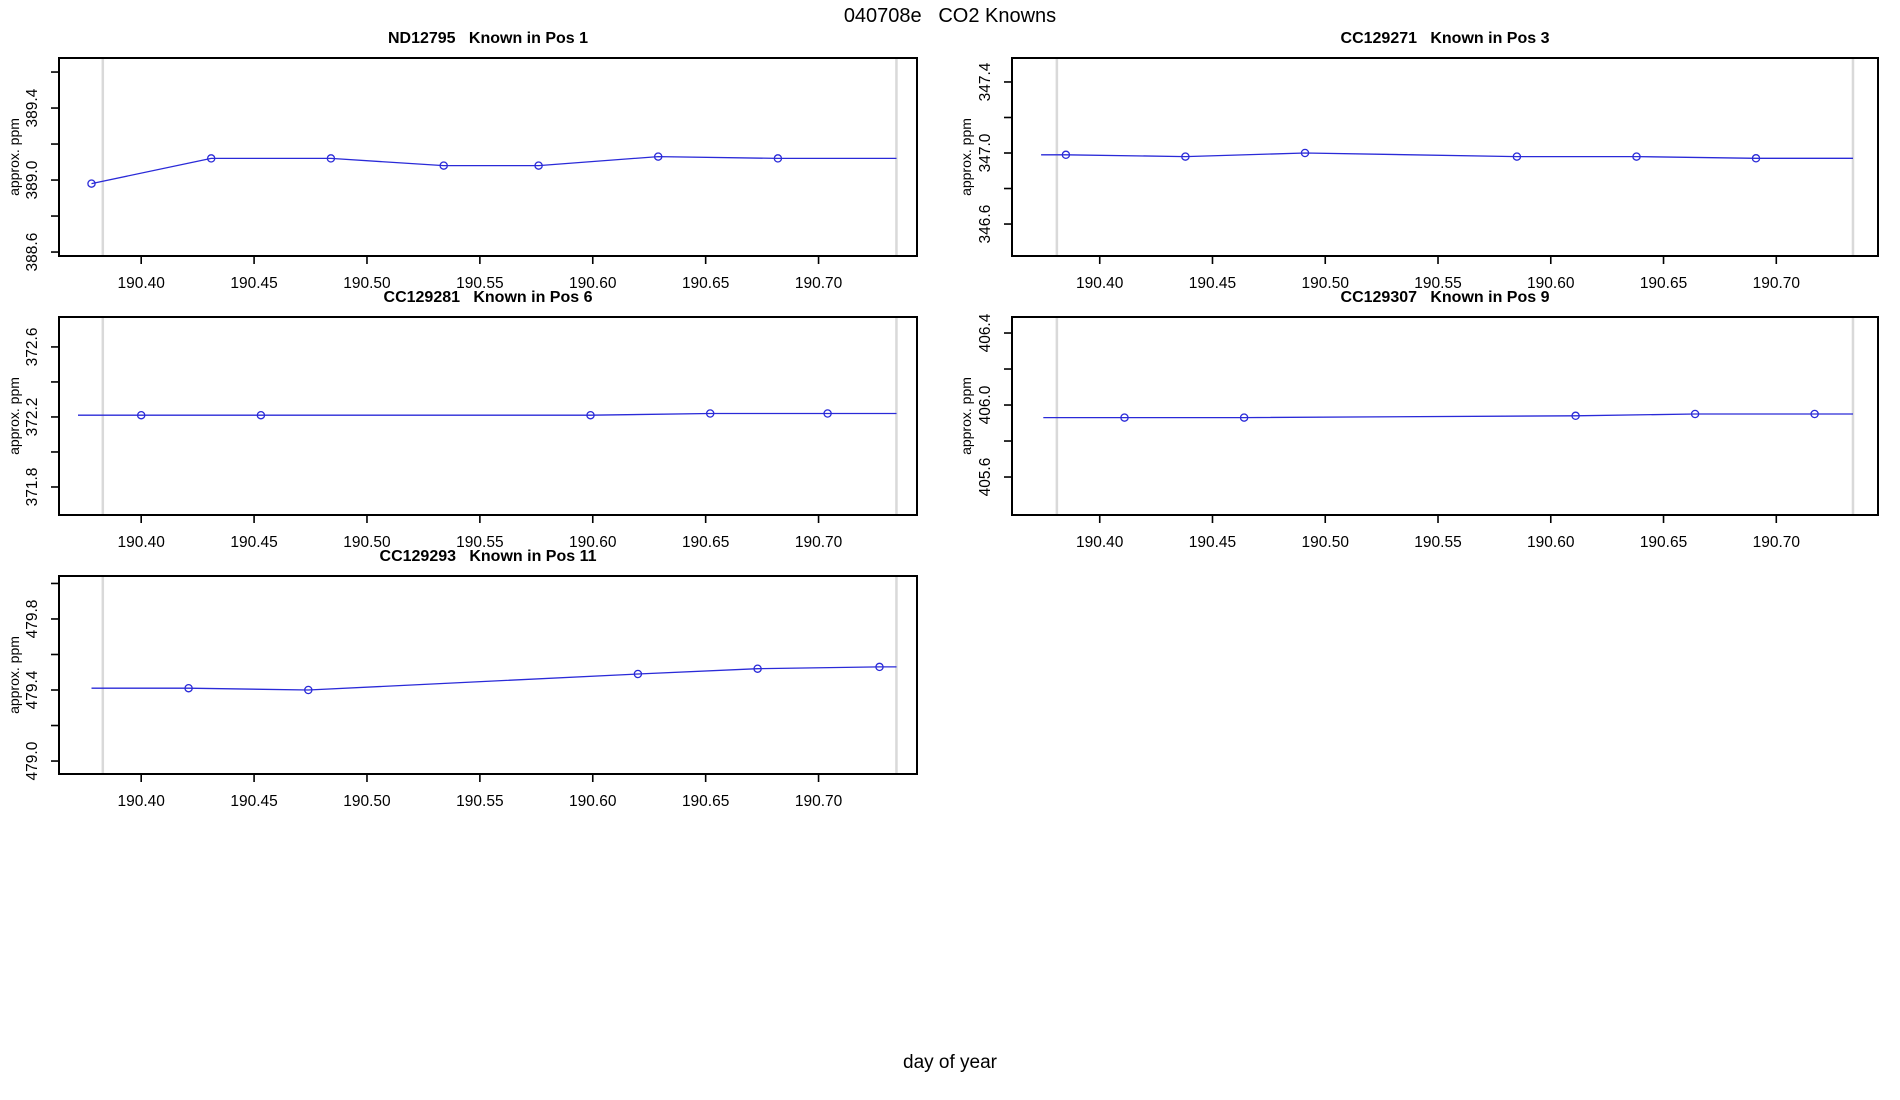 The image size is (1900, 1100). What do you see at coordinates (32, 619) in the screenshot?
I see `y-tick-label: 479.8` at bounding box center [32, 619].